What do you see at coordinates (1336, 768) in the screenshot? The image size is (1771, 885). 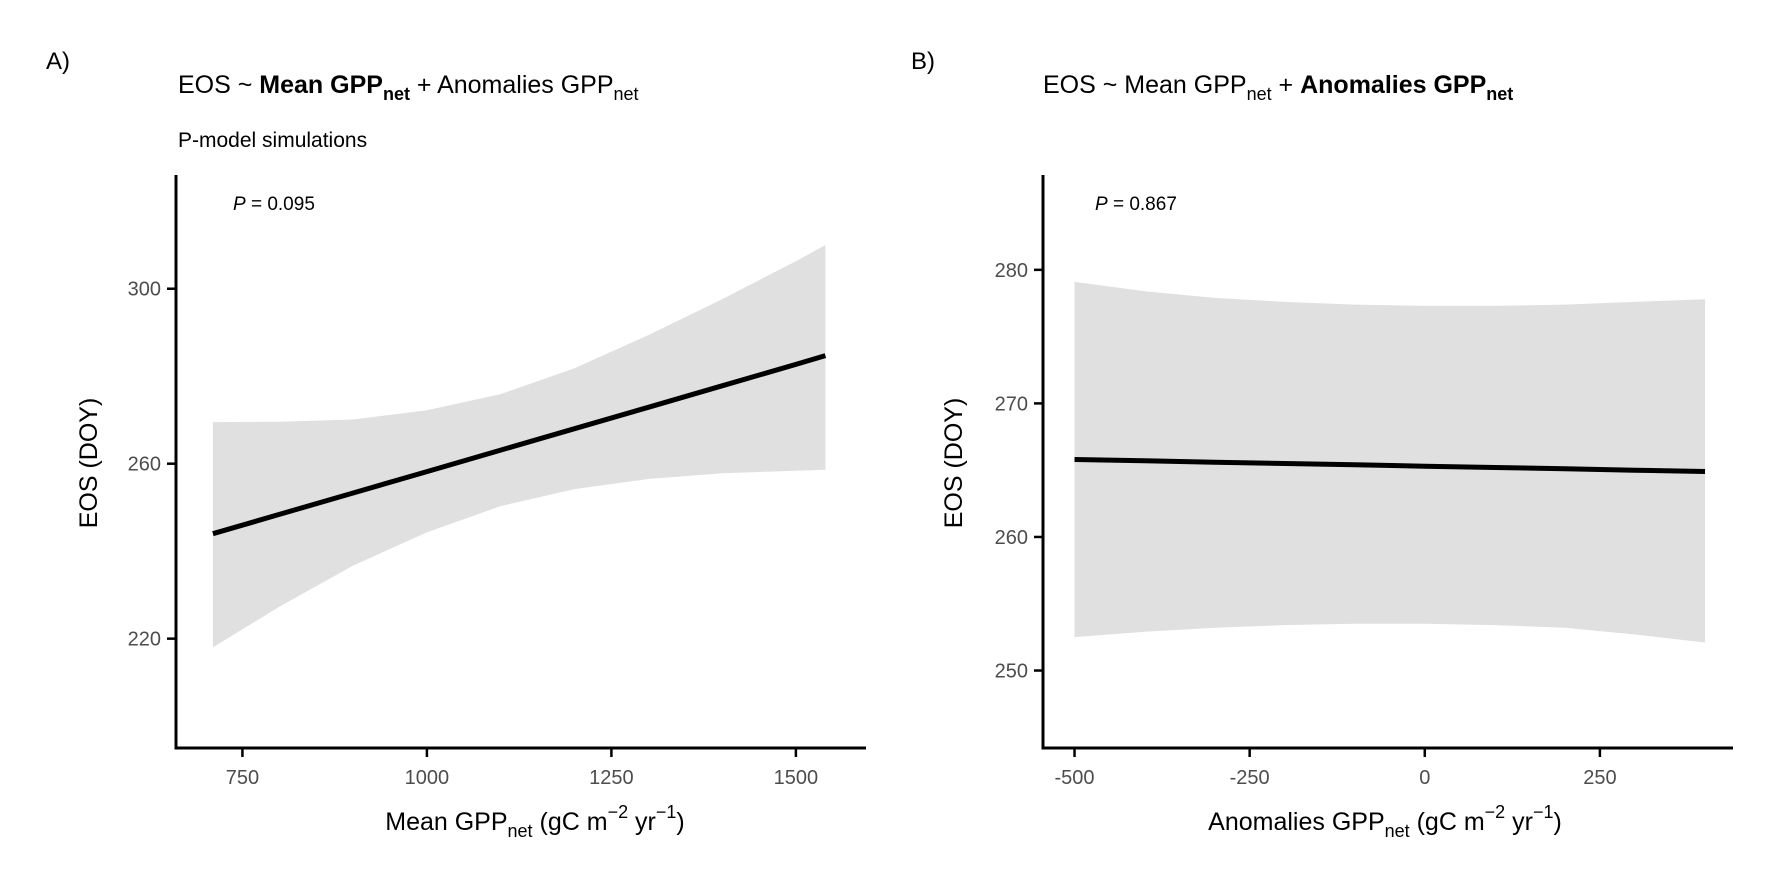 I see `panel-b-x-ticks: -500 -250 0 250` at bounding box center [1336, 768].